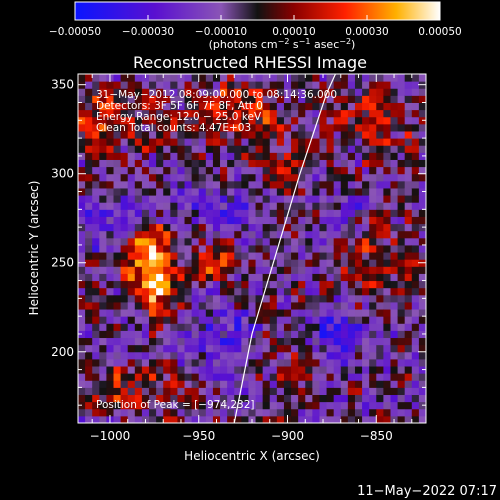 The image size is (500, 500). I want to click on x-axis-label: Heliocentric X (arcsec), so click(252, 456).